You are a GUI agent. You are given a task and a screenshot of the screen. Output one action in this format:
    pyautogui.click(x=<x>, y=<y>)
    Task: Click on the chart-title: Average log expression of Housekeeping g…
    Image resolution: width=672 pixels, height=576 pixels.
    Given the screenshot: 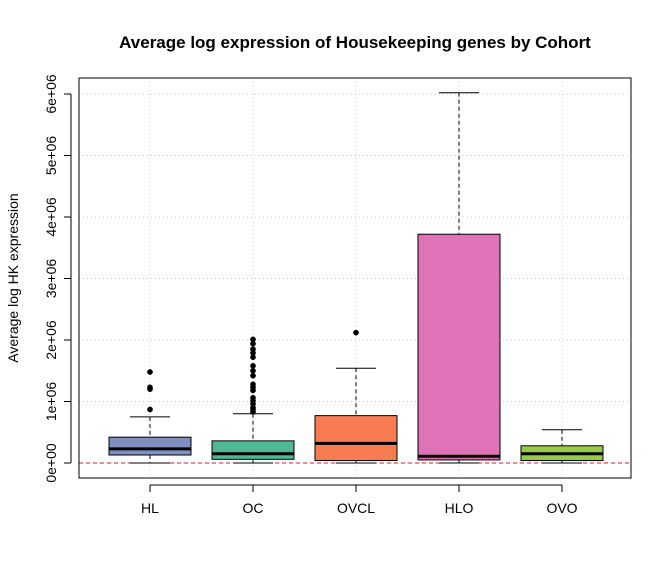 What is the action you would take?
    pyautogui.click(x=355, y=42)
    